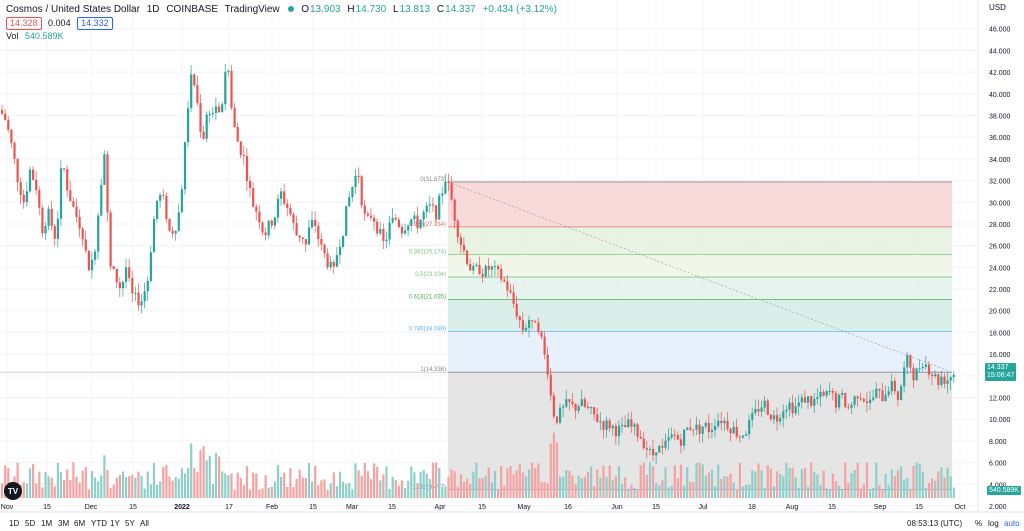 This screenshot has height=531, width=1024. I want to click on log-toggle: log, so click(993, 523).